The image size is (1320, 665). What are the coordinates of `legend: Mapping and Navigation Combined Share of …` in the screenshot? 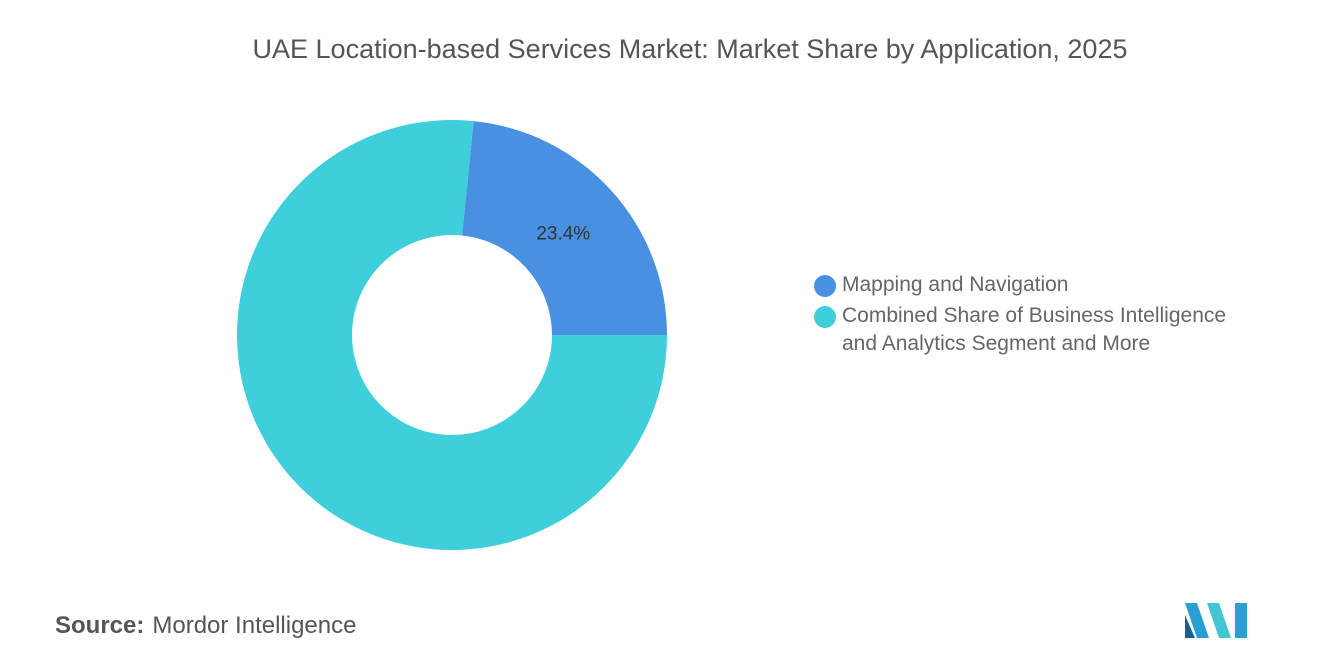 It's located at (1034, 316).